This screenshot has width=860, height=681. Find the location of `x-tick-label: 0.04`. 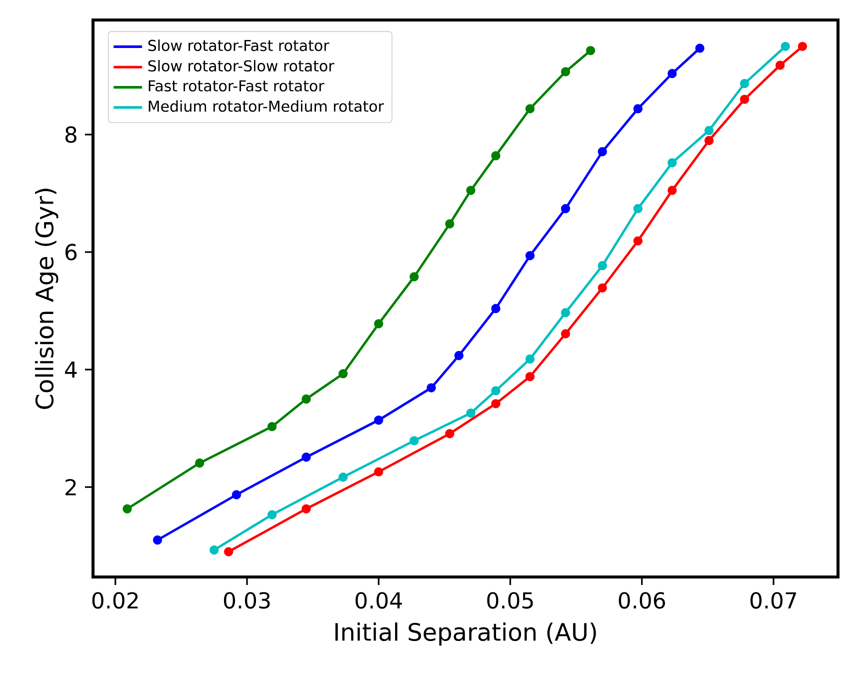

x-tick-label: 0.04 is located at coordinates (379, 600).